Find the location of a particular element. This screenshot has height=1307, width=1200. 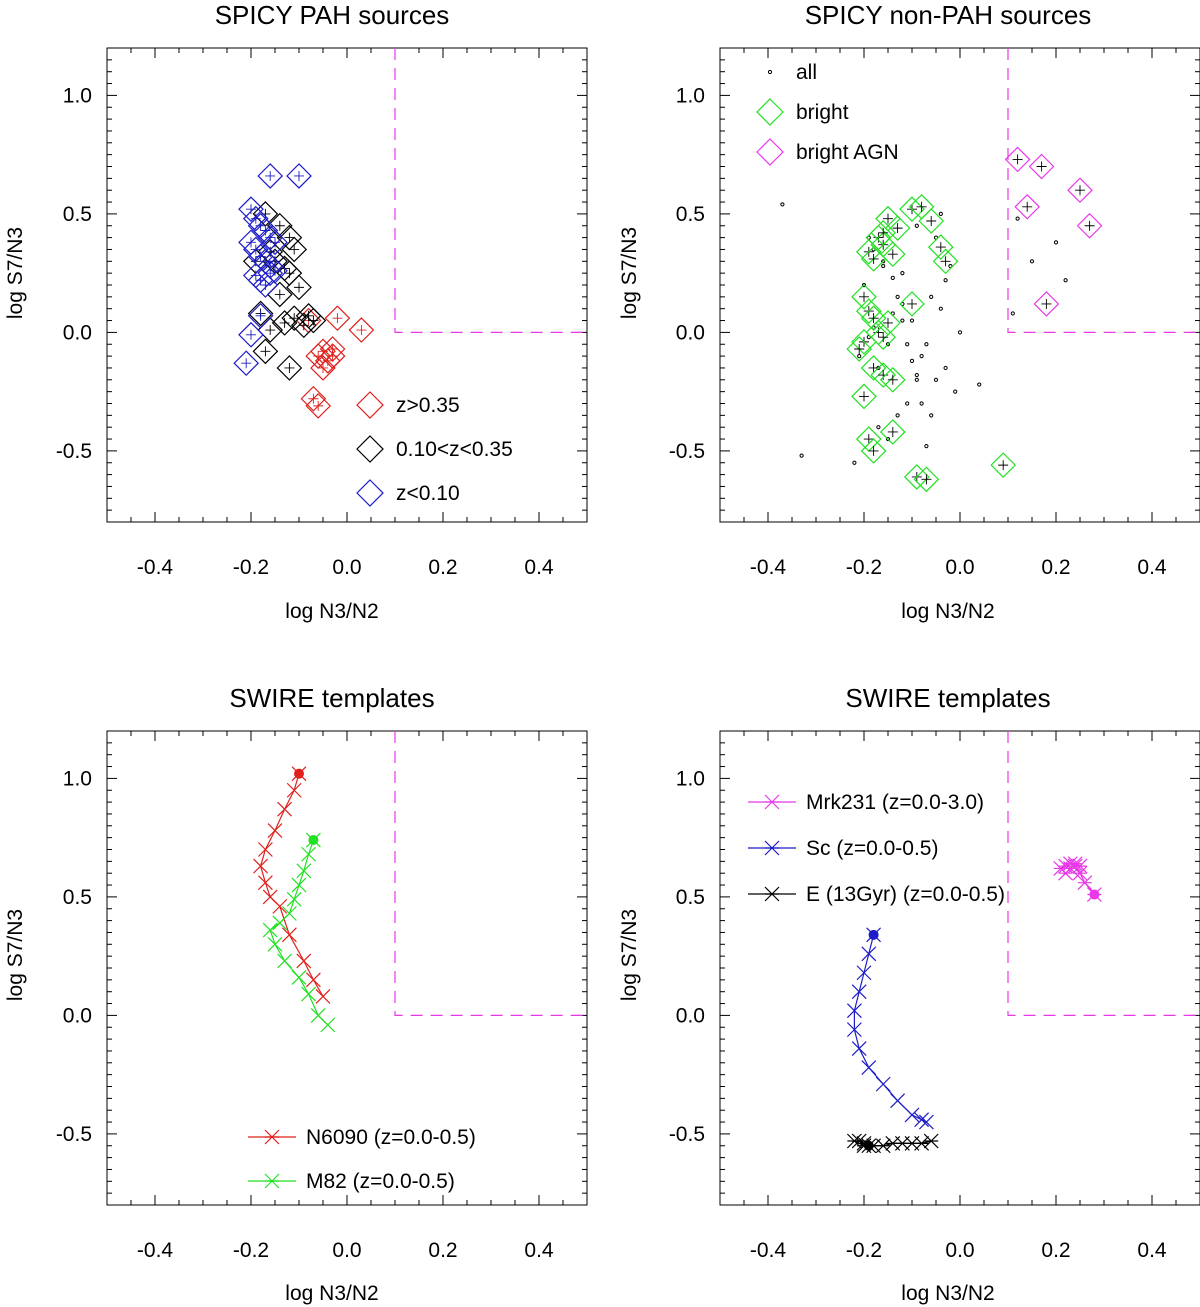

legend-entry: z<0.10 is located at coordinates (408, 493).